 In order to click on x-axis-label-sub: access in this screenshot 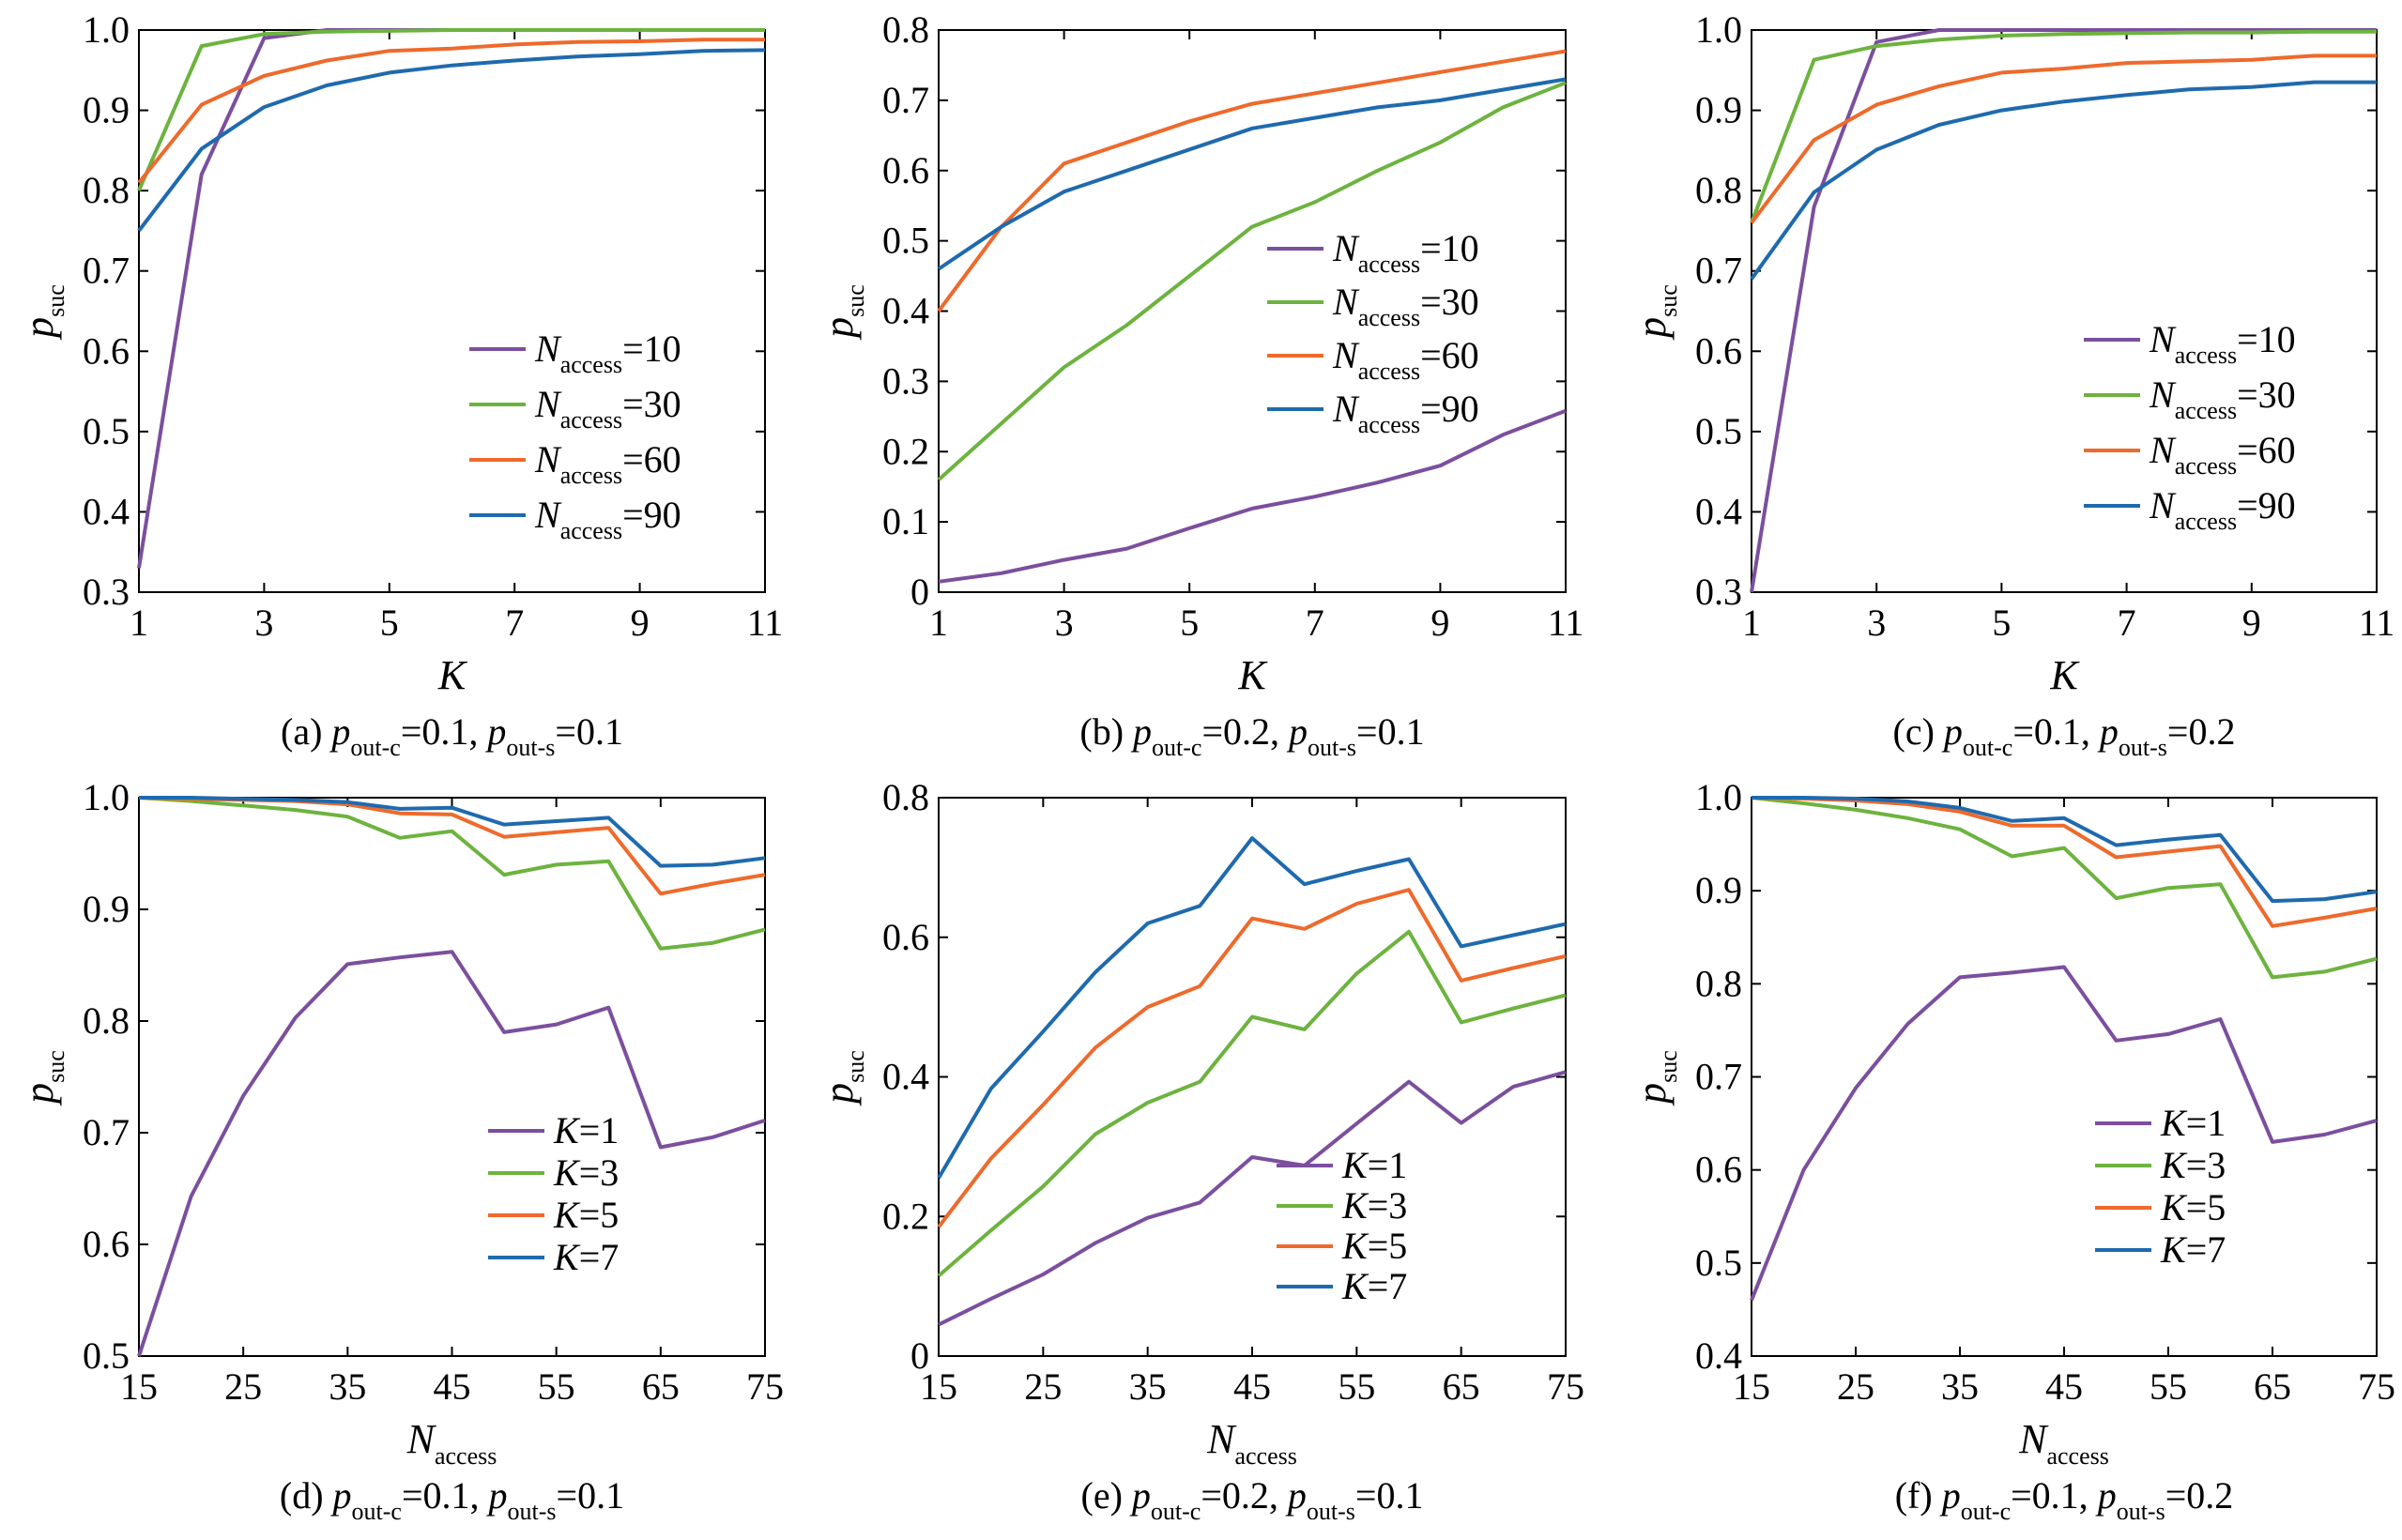, I will do `click(1265, 1456)`.